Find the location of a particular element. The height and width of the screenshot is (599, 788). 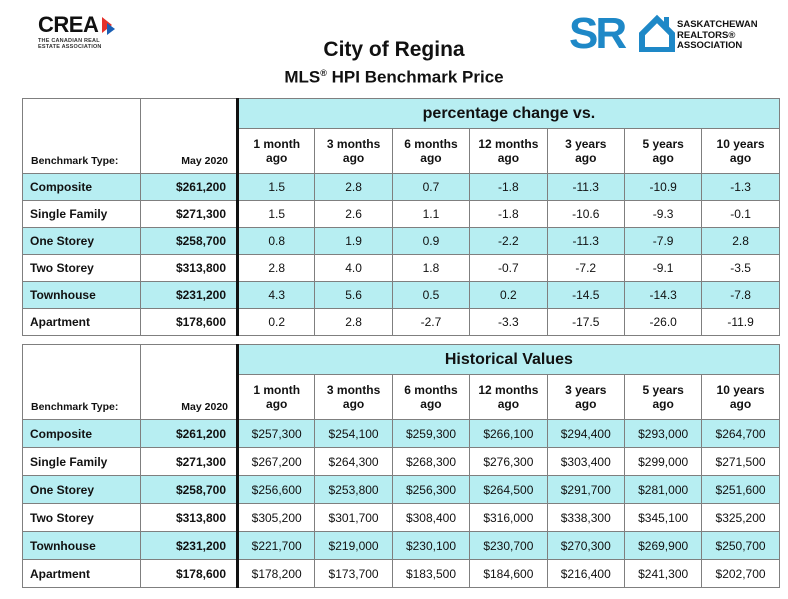

value-cell: $219,000 is located at coordinates (353, 545).